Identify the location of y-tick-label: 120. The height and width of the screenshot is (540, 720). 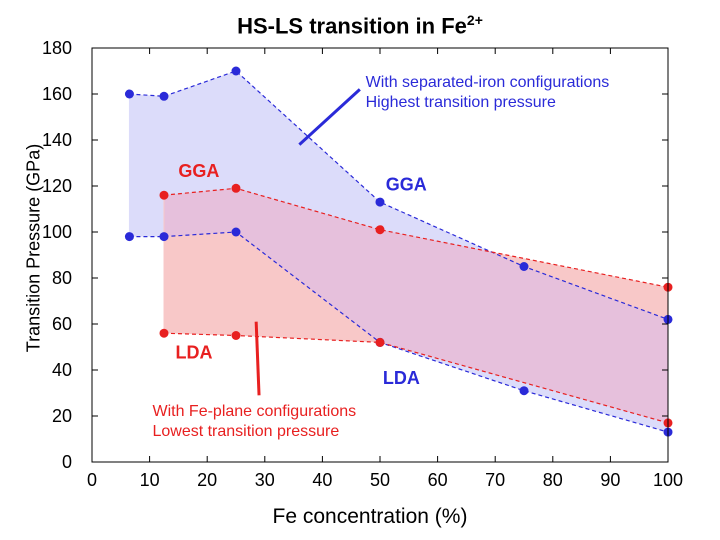
(57, 186).